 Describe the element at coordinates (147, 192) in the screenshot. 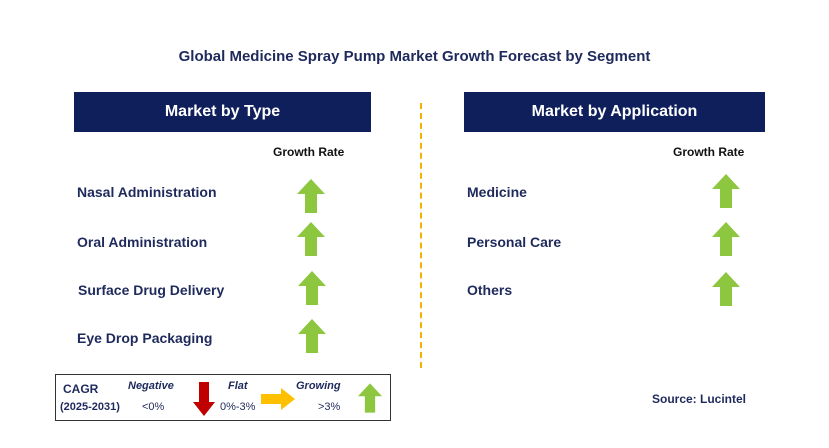

I see `type-segment-nasal-administration: Nasal Administration` at that location.